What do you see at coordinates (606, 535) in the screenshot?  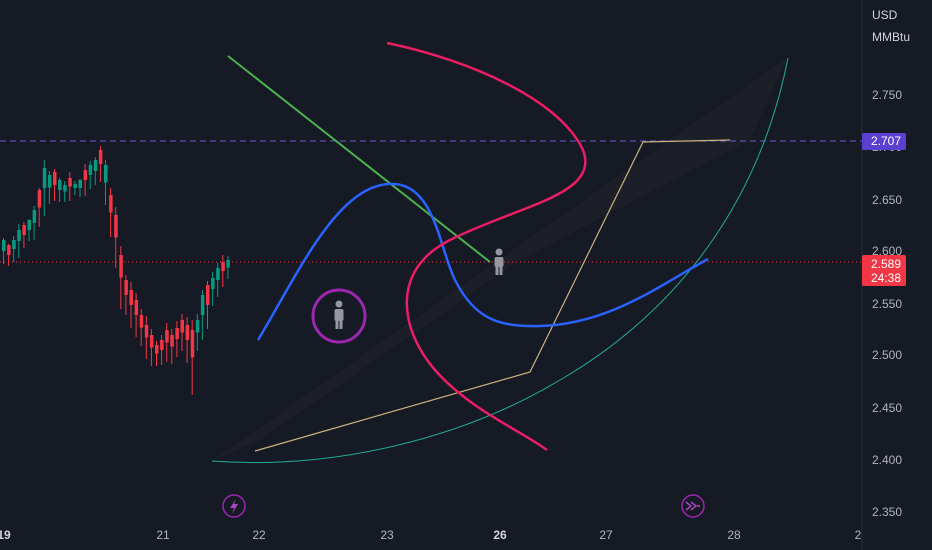 I see `time-tick: 27` at bounding box center [606, 535].